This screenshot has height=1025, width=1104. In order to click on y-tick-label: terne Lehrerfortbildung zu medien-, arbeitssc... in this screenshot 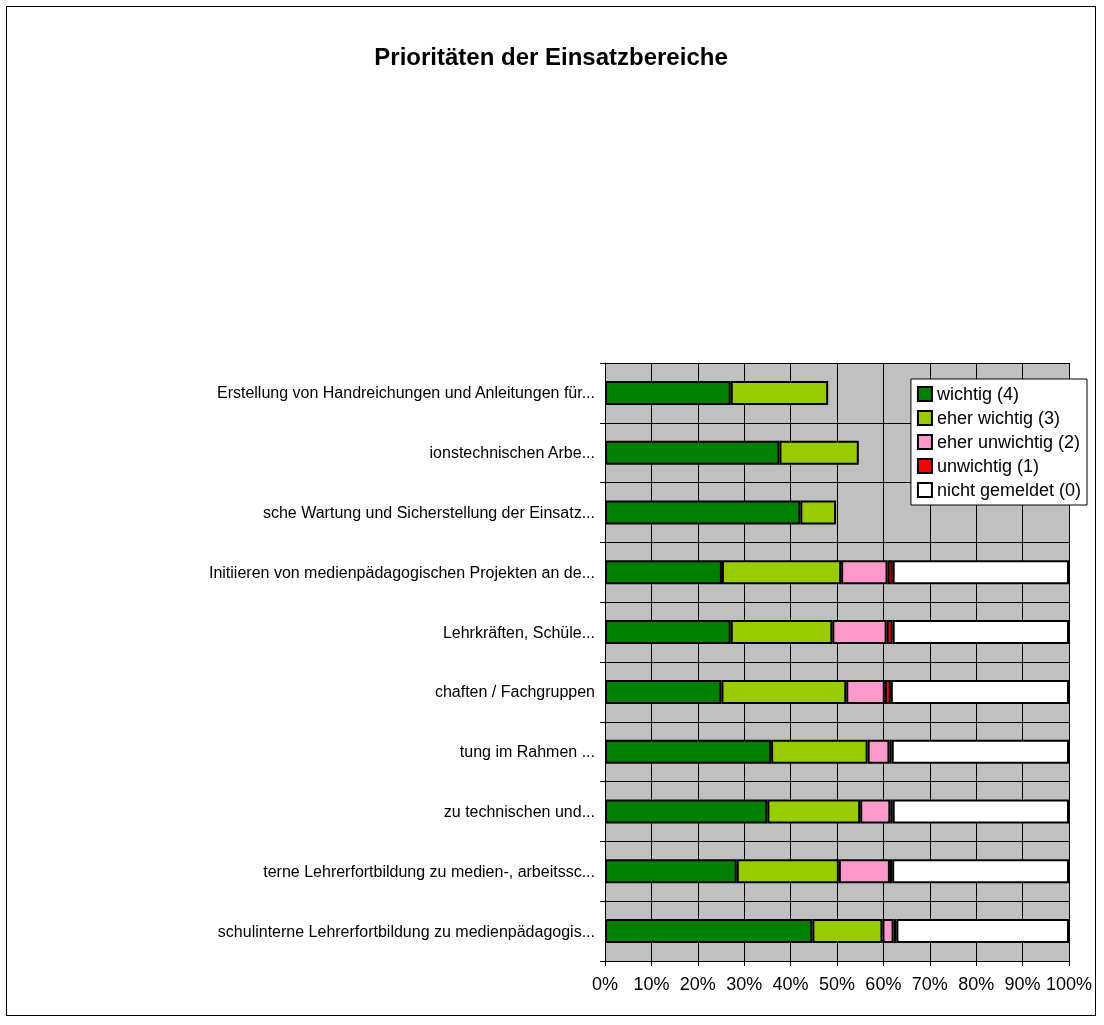, I will do `click(429, 871)`.